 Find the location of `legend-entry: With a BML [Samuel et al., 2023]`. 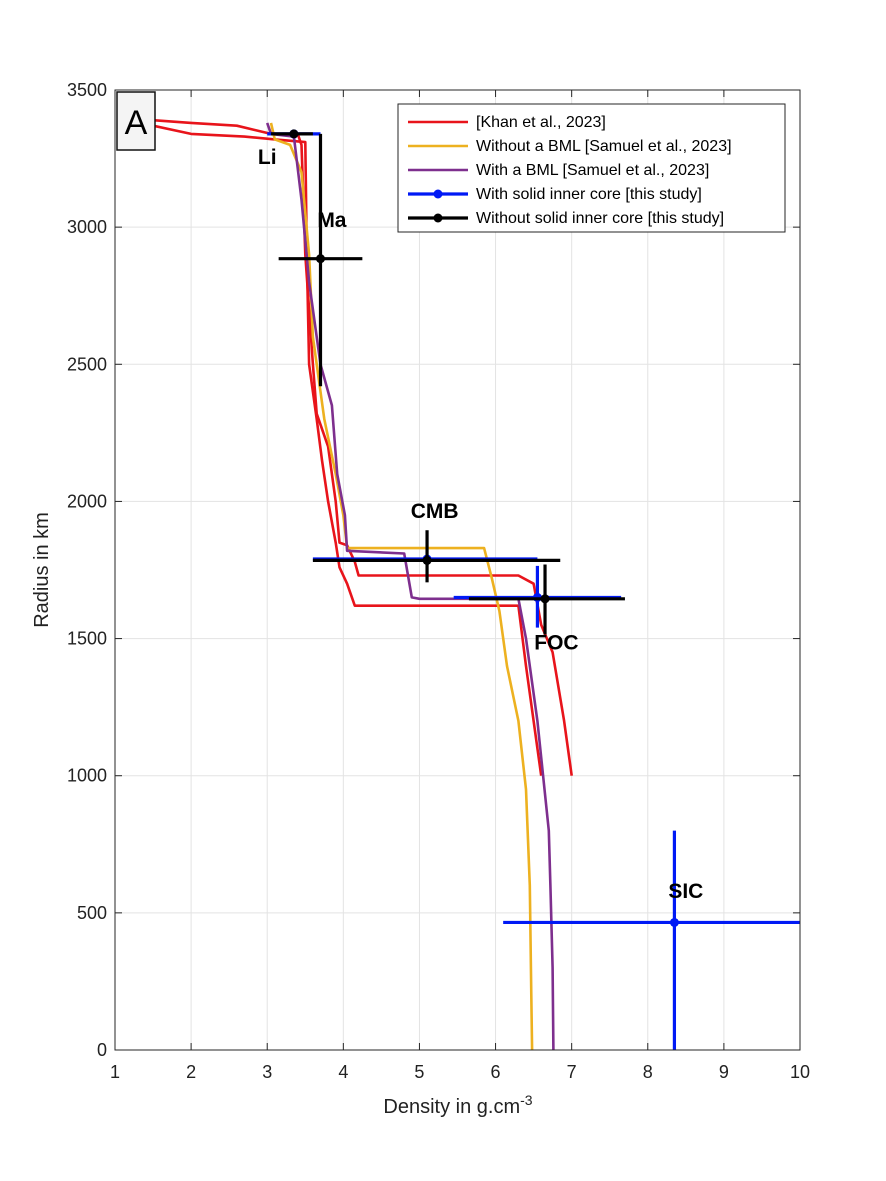

legend-entry: With a BML [Samuel et al., 2023] is located at coordinates (592, 170).